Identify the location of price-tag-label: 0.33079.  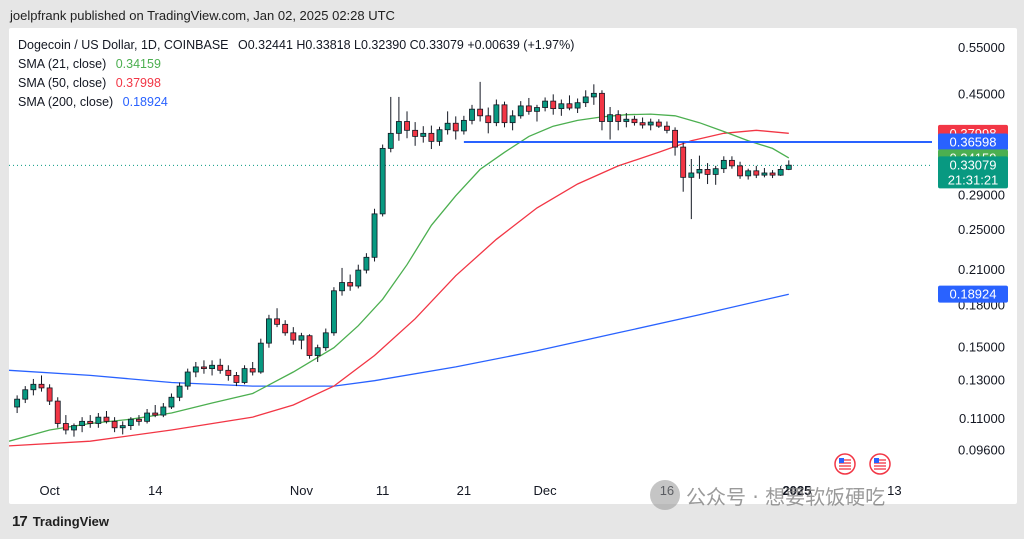
(973, 164).